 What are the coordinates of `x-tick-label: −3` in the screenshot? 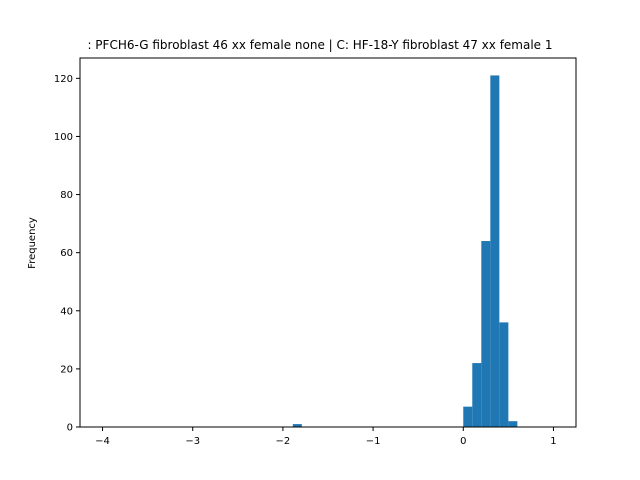 It's located at (192, 441).